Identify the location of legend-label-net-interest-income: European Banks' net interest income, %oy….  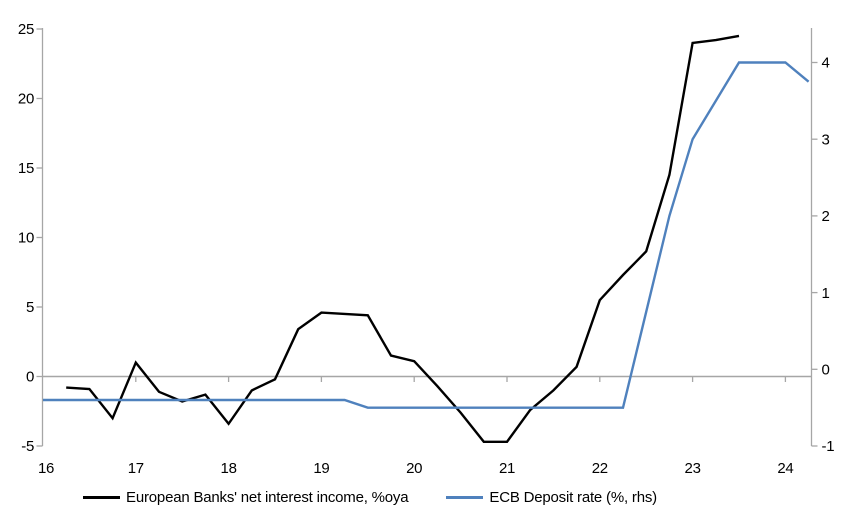
(267, 497).